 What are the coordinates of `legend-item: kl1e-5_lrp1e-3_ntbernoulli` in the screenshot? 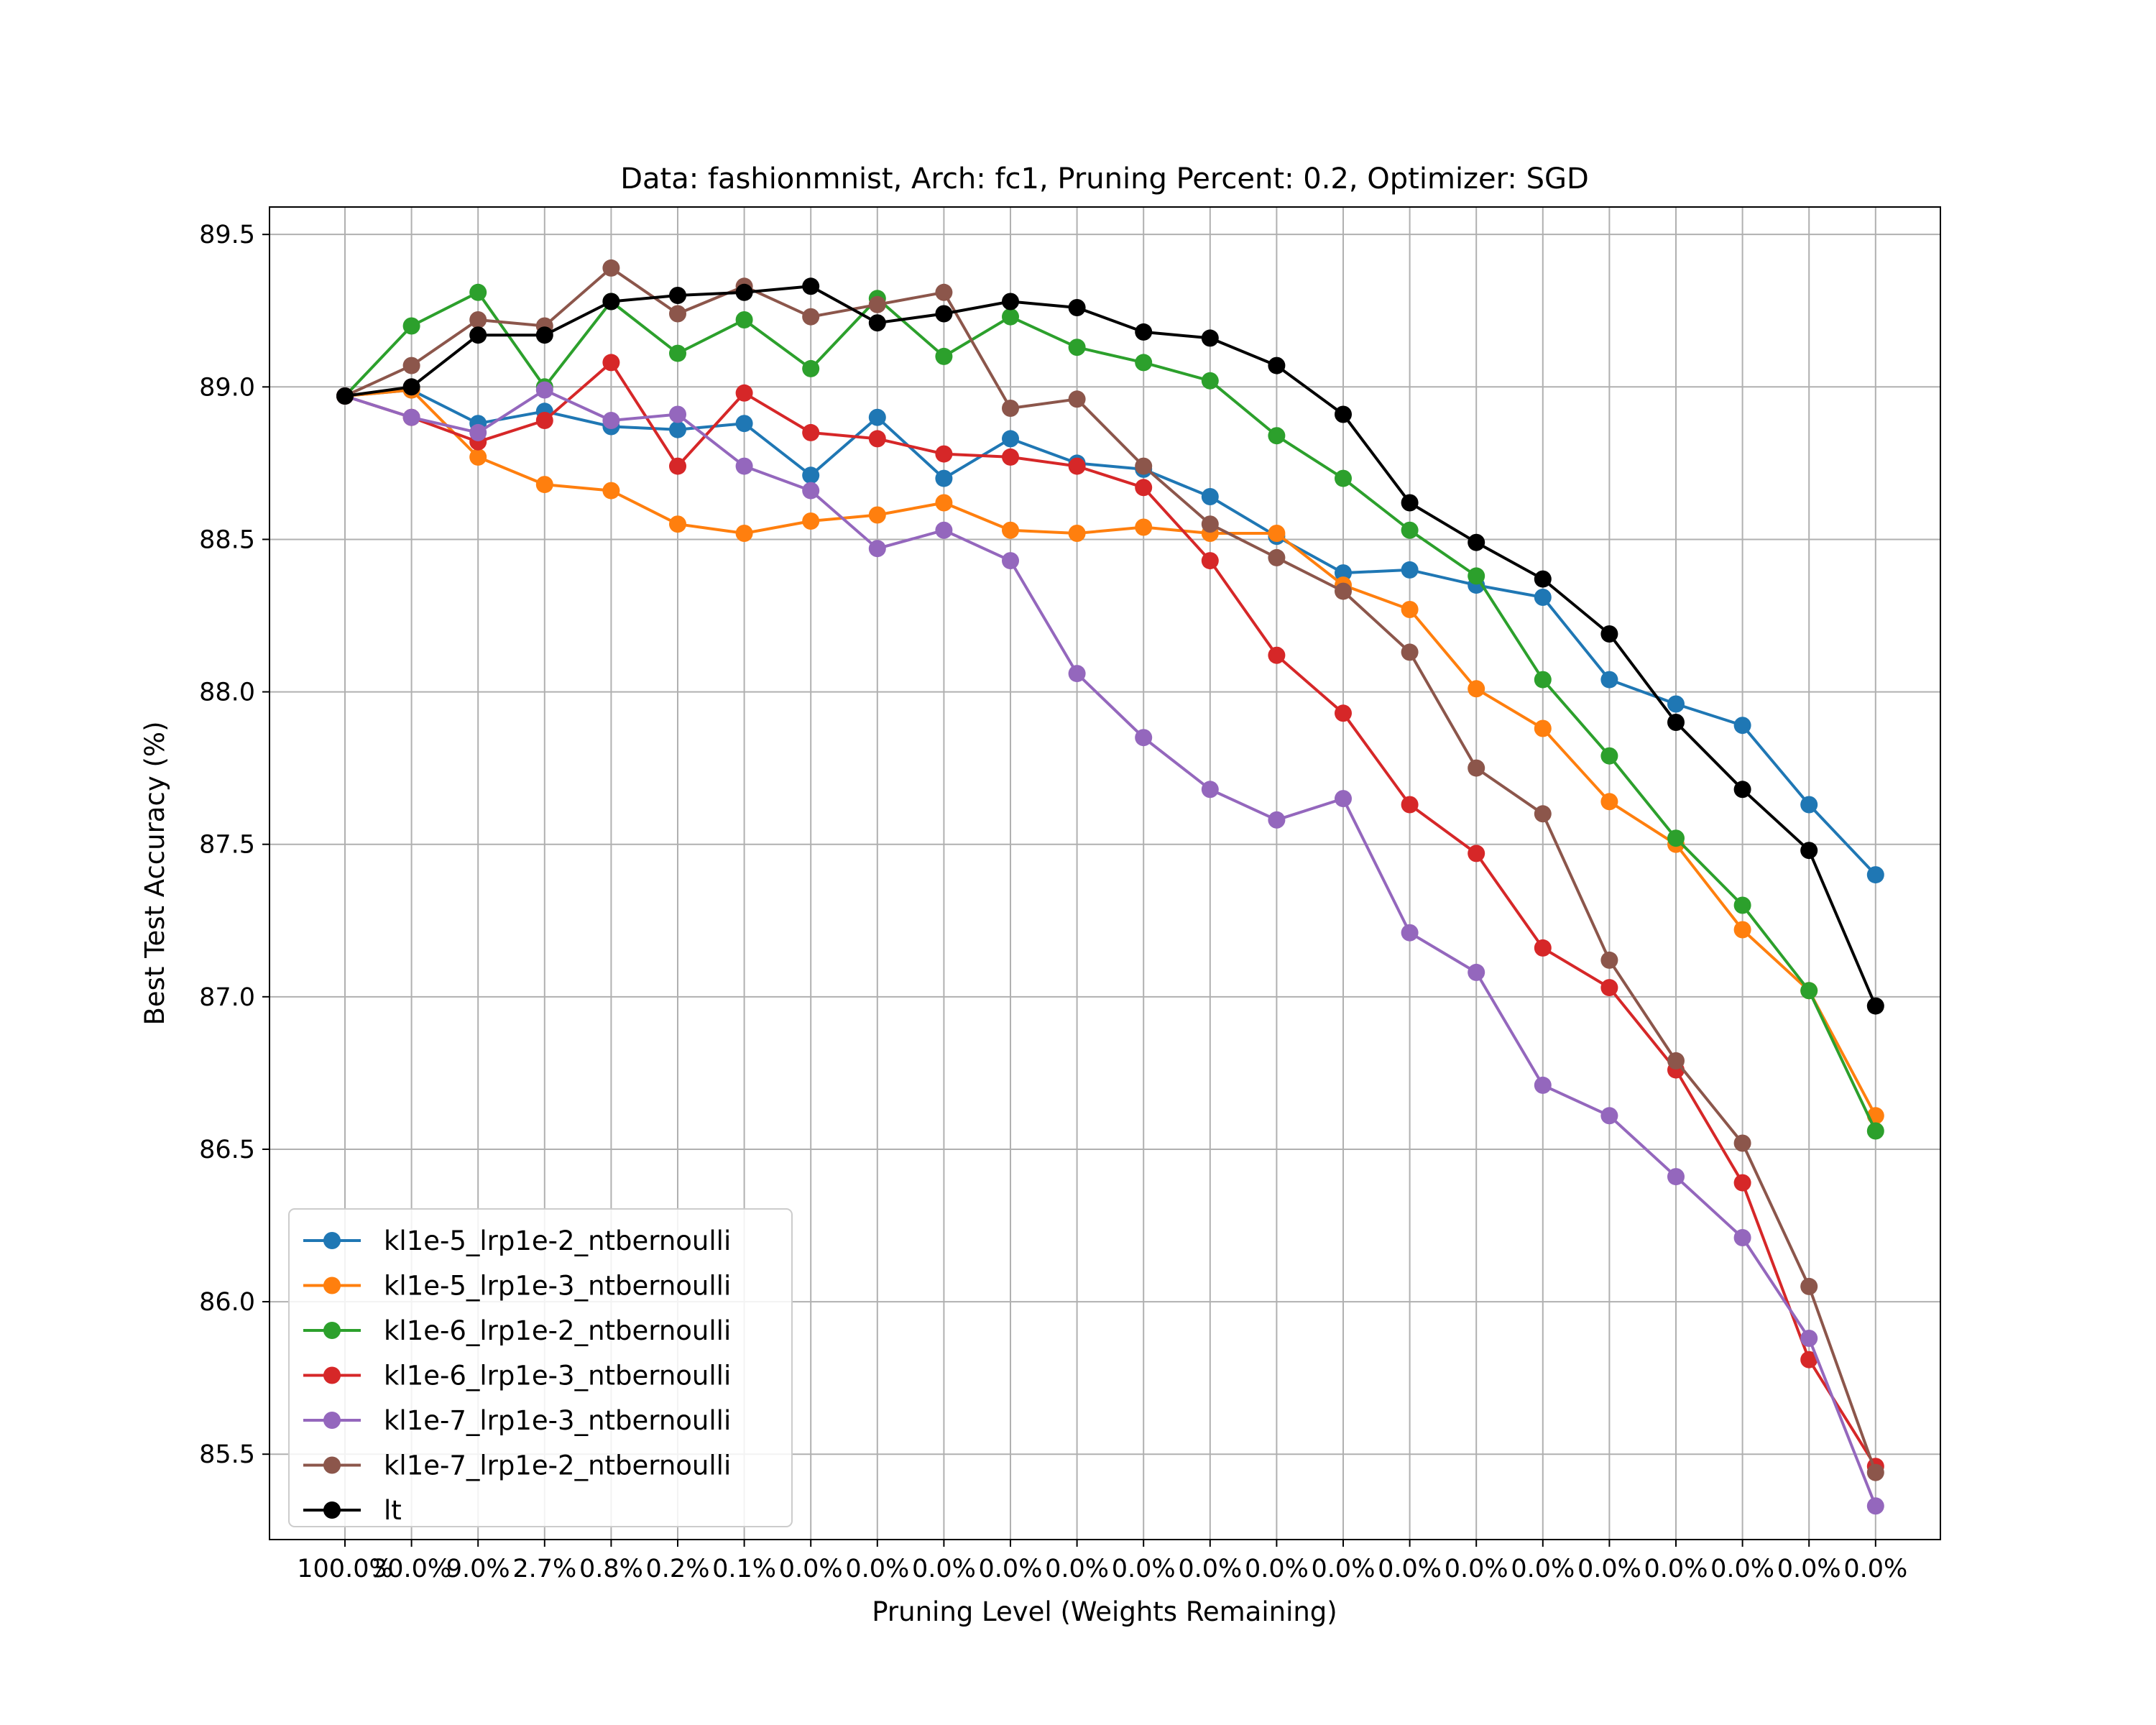 It's located at (517, 1286).